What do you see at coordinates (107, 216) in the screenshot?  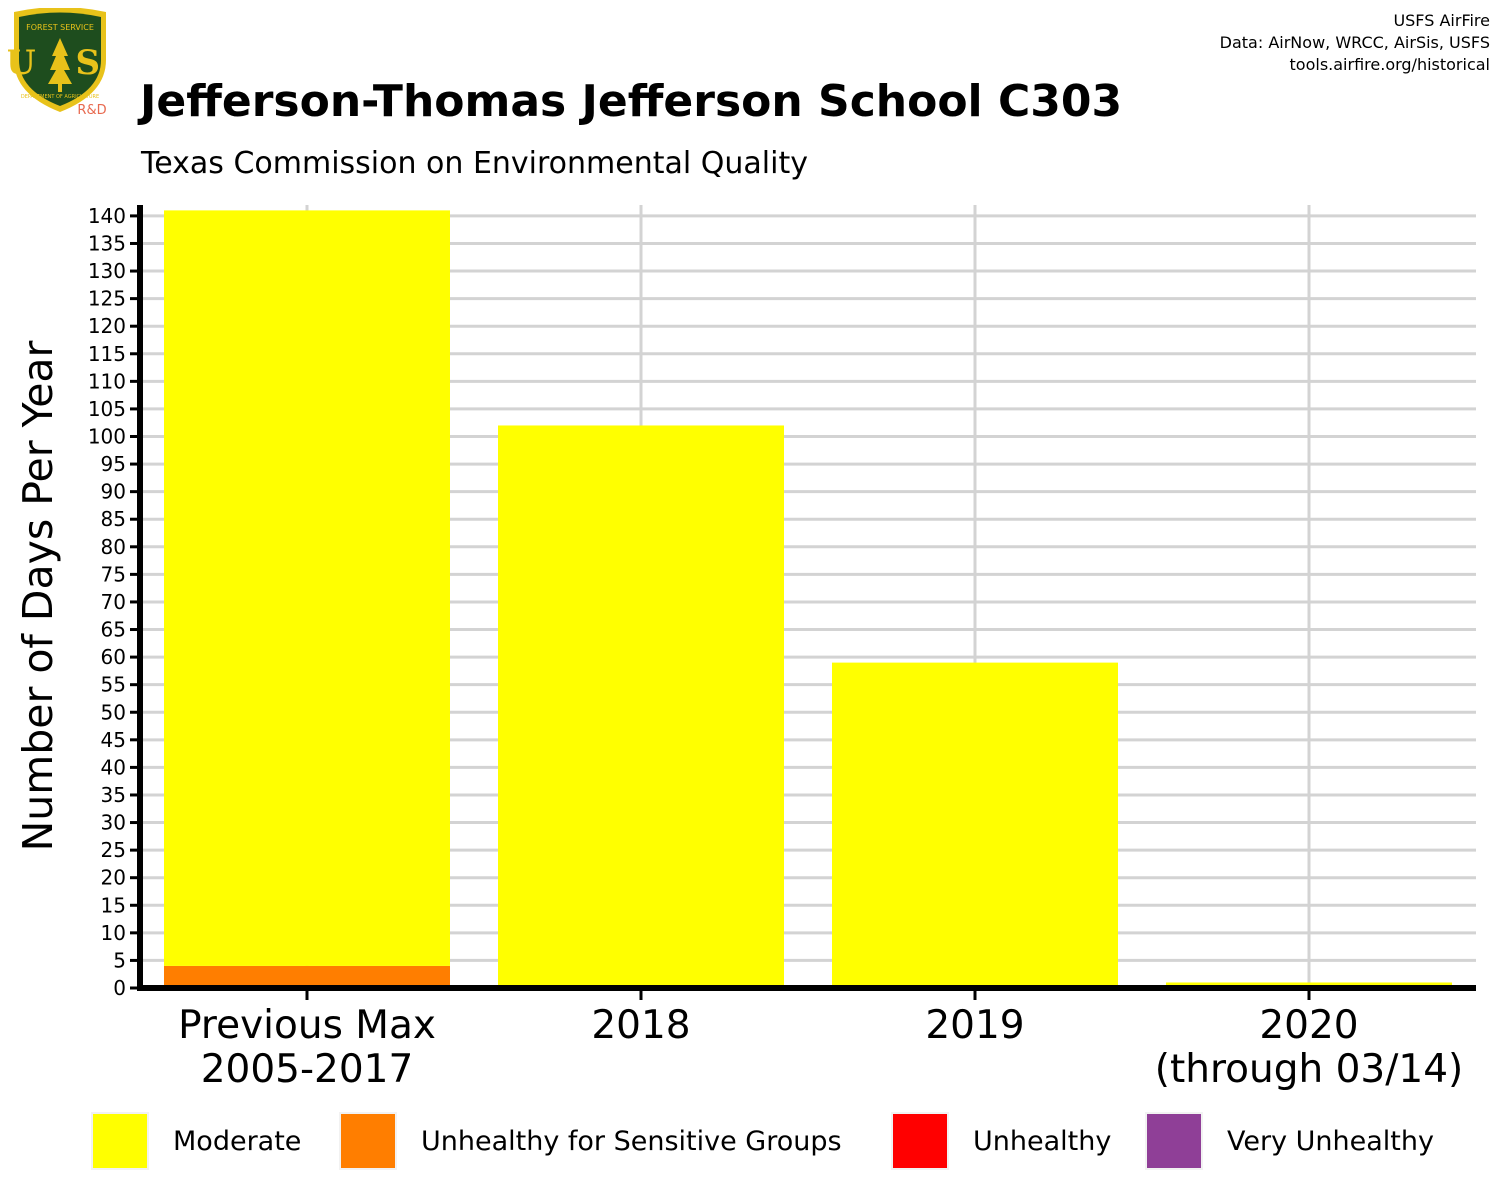 I see `y-tick-label: 140` at bounding box center [107, 216].